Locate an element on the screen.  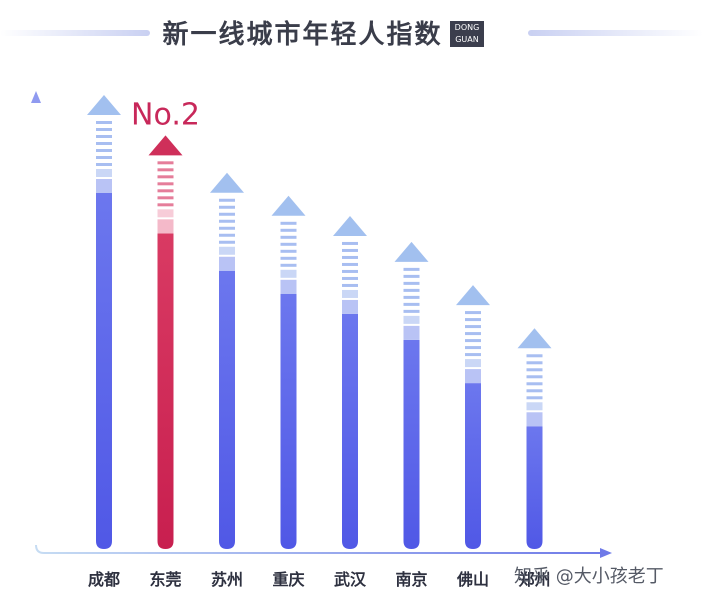
category-label-6: 南京 is located at coordinates (411, 579).